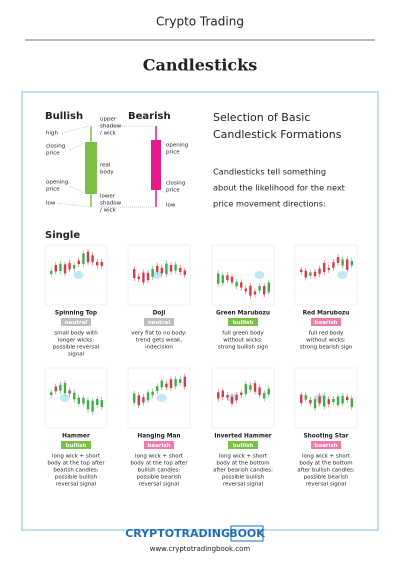 Image resolution: width=400 pixels, height=565 pixels. Describe the element at coordinates (200, 549) in the screenshot. I see `footer-url: www.cryptotradingbook.com` at that location.